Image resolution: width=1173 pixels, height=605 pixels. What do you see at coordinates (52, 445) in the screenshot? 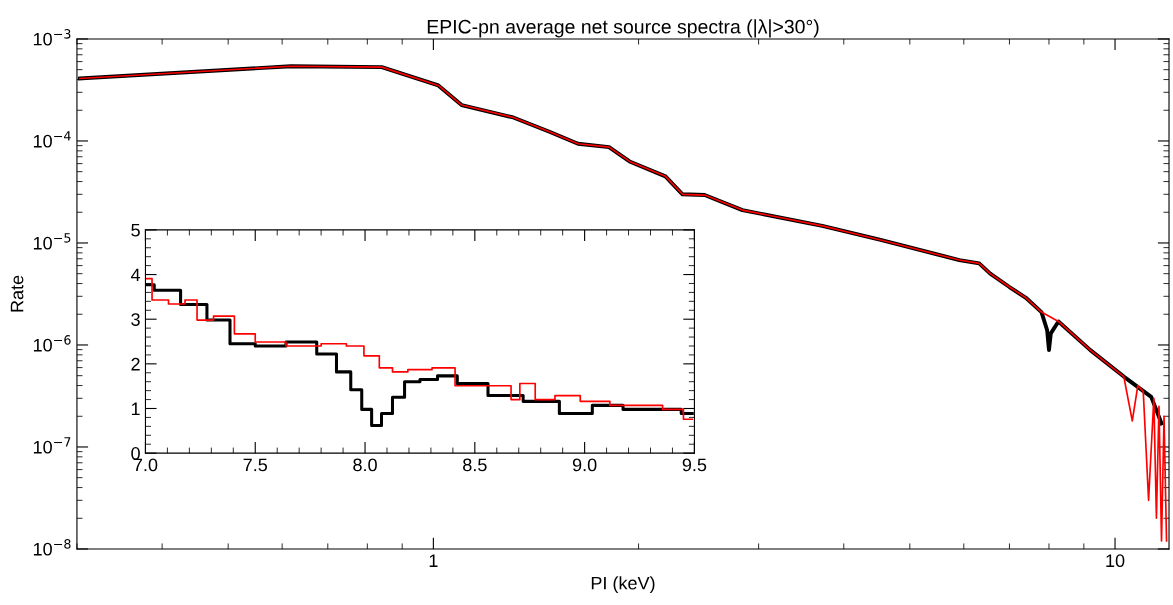
I see `y-tick-label: 10$^{−7}$` at bounding box center [52, 445].